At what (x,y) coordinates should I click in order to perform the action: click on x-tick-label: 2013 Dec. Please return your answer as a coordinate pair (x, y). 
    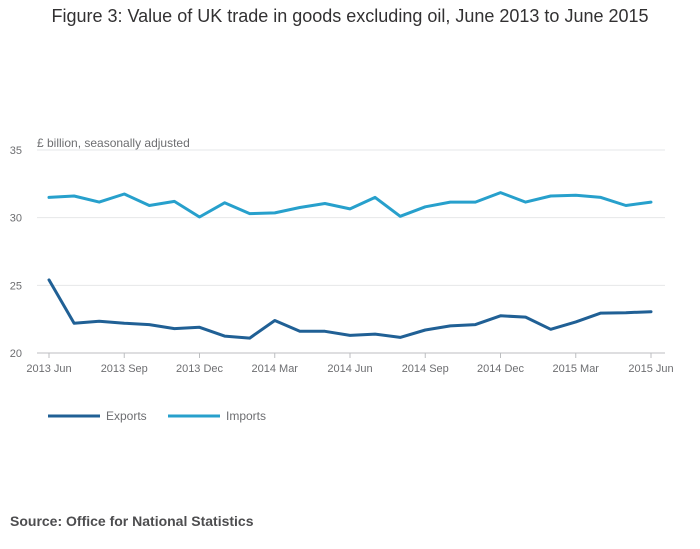
    Looking at the image, I should click on (200, 369).